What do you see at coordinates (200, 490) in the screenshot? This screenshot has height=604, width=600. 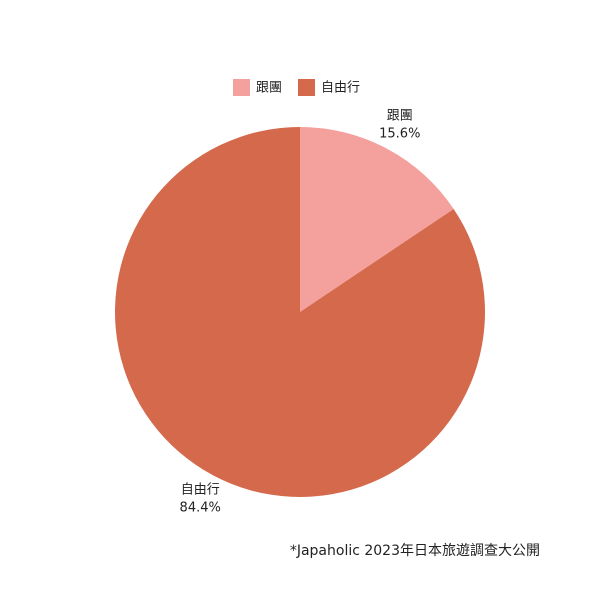 I see `slice-label: 自由行` at bounding box center [200, 490].